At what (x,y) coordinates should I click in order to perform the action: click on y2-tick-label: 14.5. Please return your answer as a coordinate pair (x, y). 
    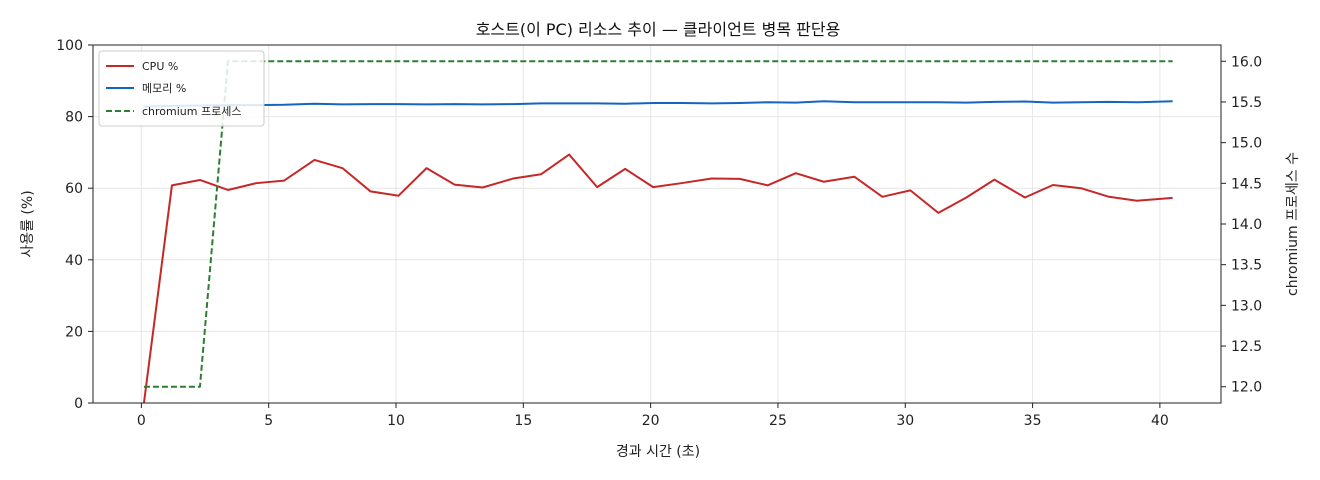
    Looking at the image, I should click on (1246, 184).